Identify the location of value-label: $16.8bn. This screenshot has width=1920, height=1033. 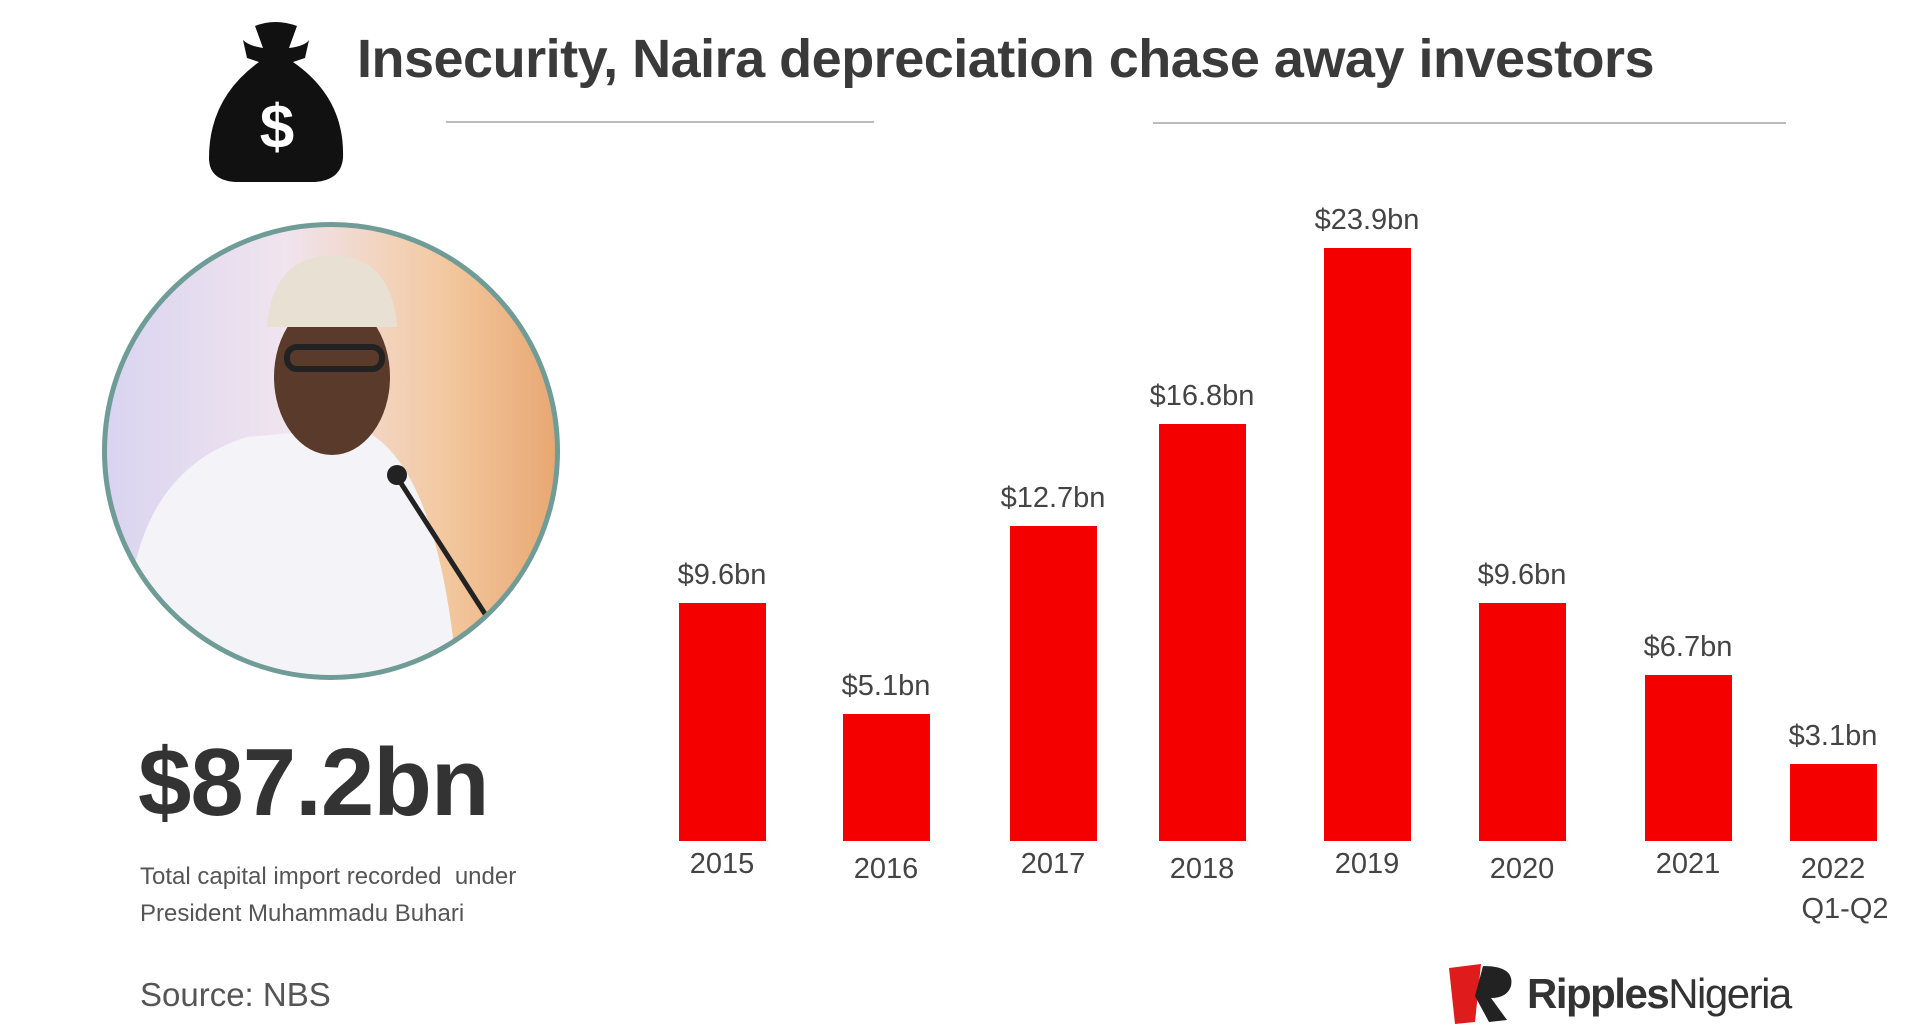
(1202, 396).